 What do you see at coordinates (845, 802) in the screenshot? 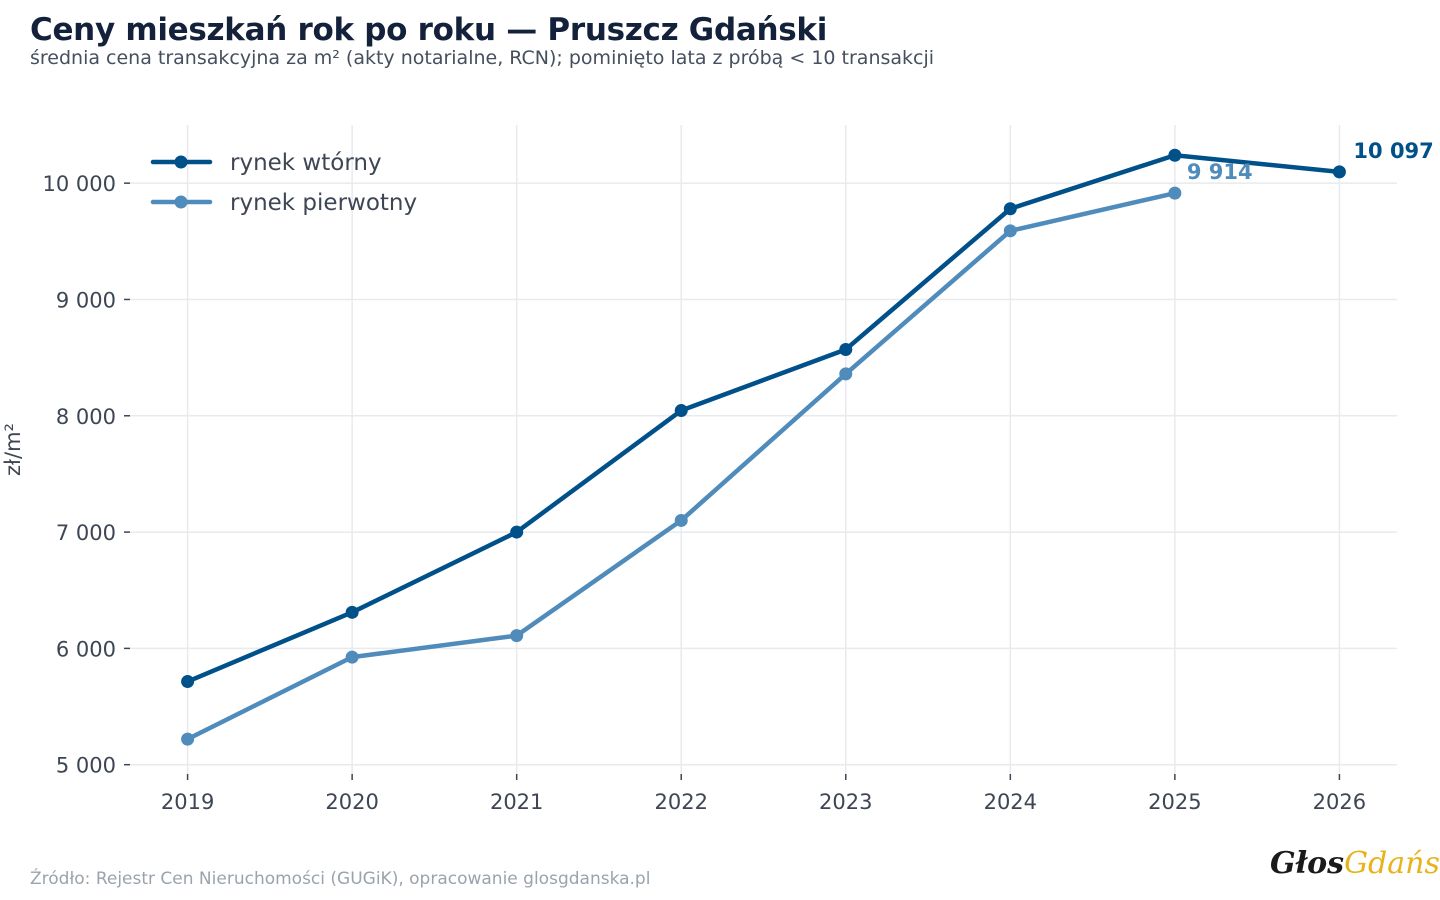
I see `x-tick-label: 2023` at bounding box center [845, 802].